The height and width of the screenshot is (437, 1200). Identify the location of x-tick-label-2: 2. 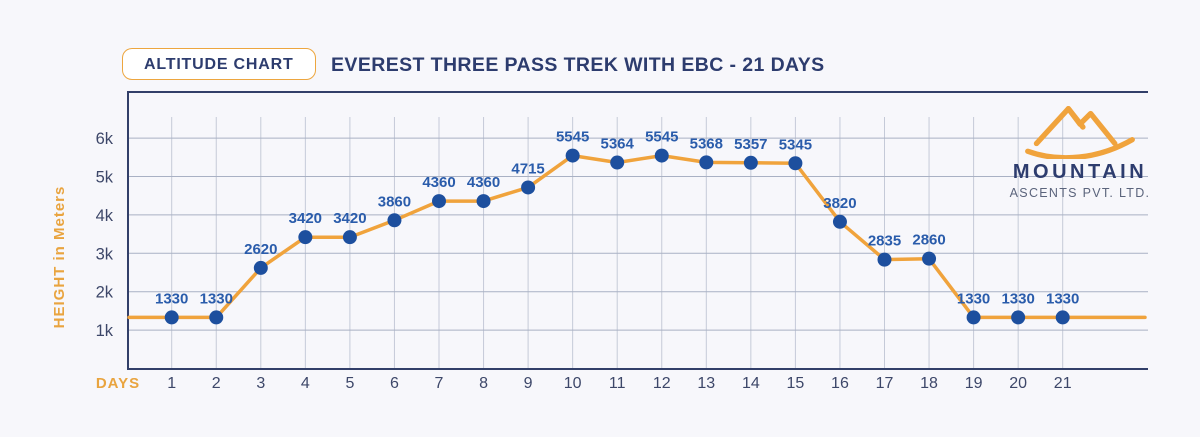
(216, 383).